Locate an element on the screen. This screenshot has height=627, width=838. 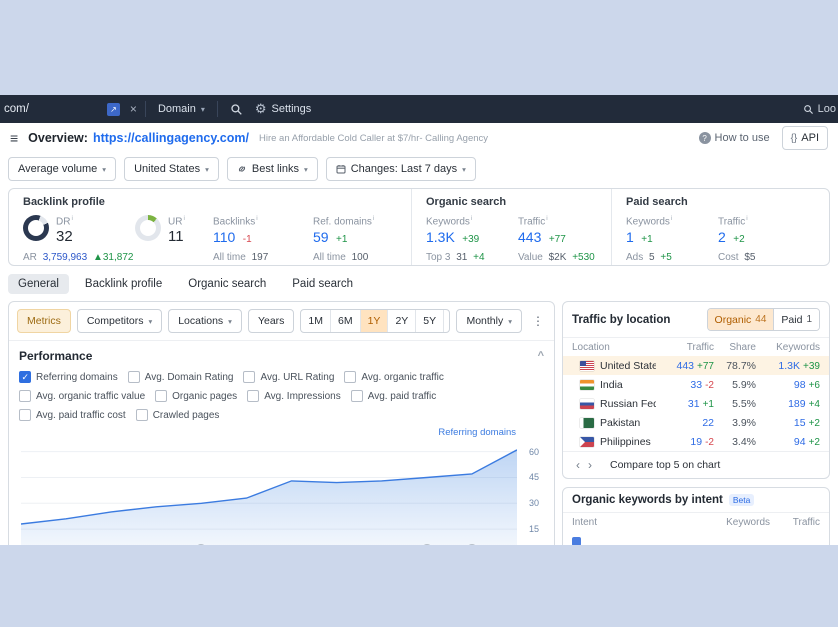
tab-backlink-profile: Backlink profile is located at coordinates (123, 284).